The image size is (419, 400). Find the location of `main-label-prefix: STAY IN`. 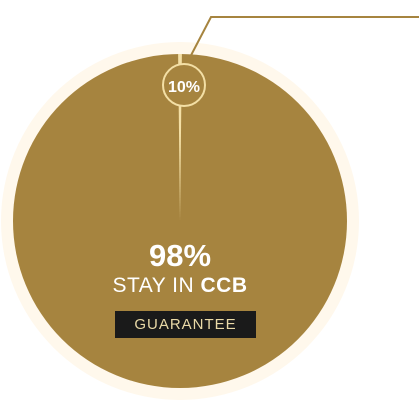

main-label-prefix: STAY IN is located at coordinates (153, 285).